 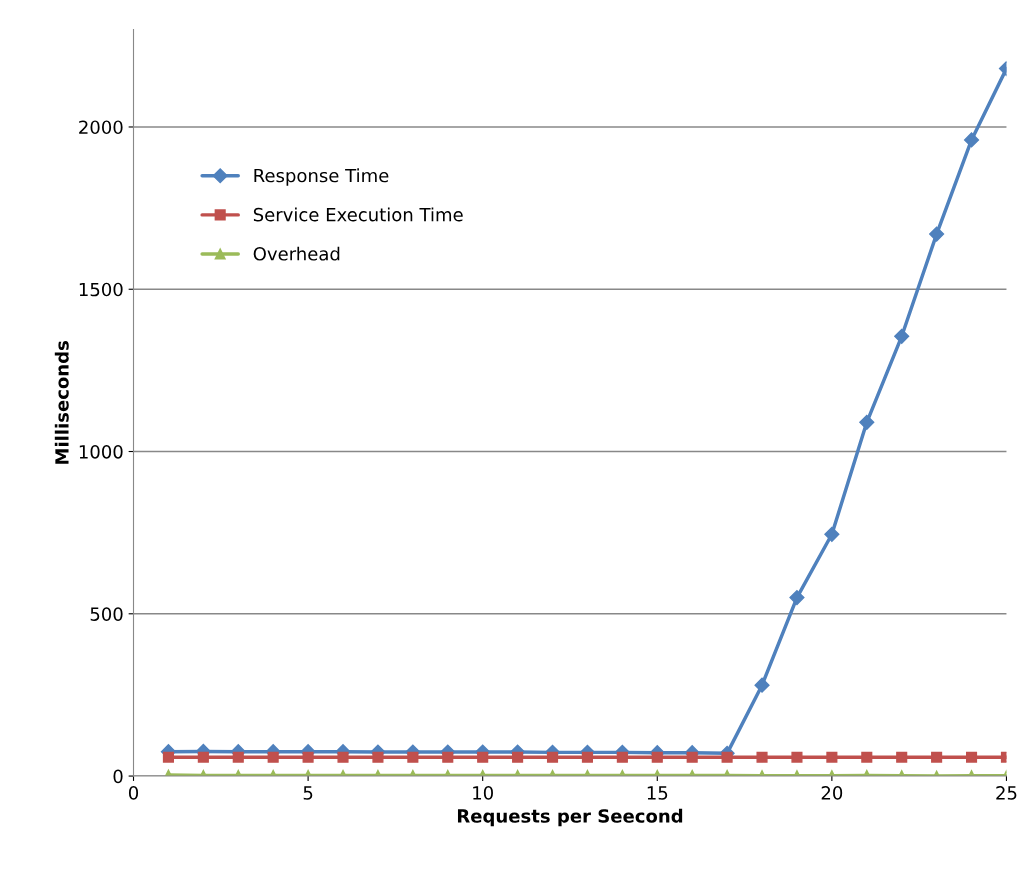 What do you see at coordinates (321, 177) in the screenshot?
I see `legend-label: Response Time` at bounding box center [321, 177].